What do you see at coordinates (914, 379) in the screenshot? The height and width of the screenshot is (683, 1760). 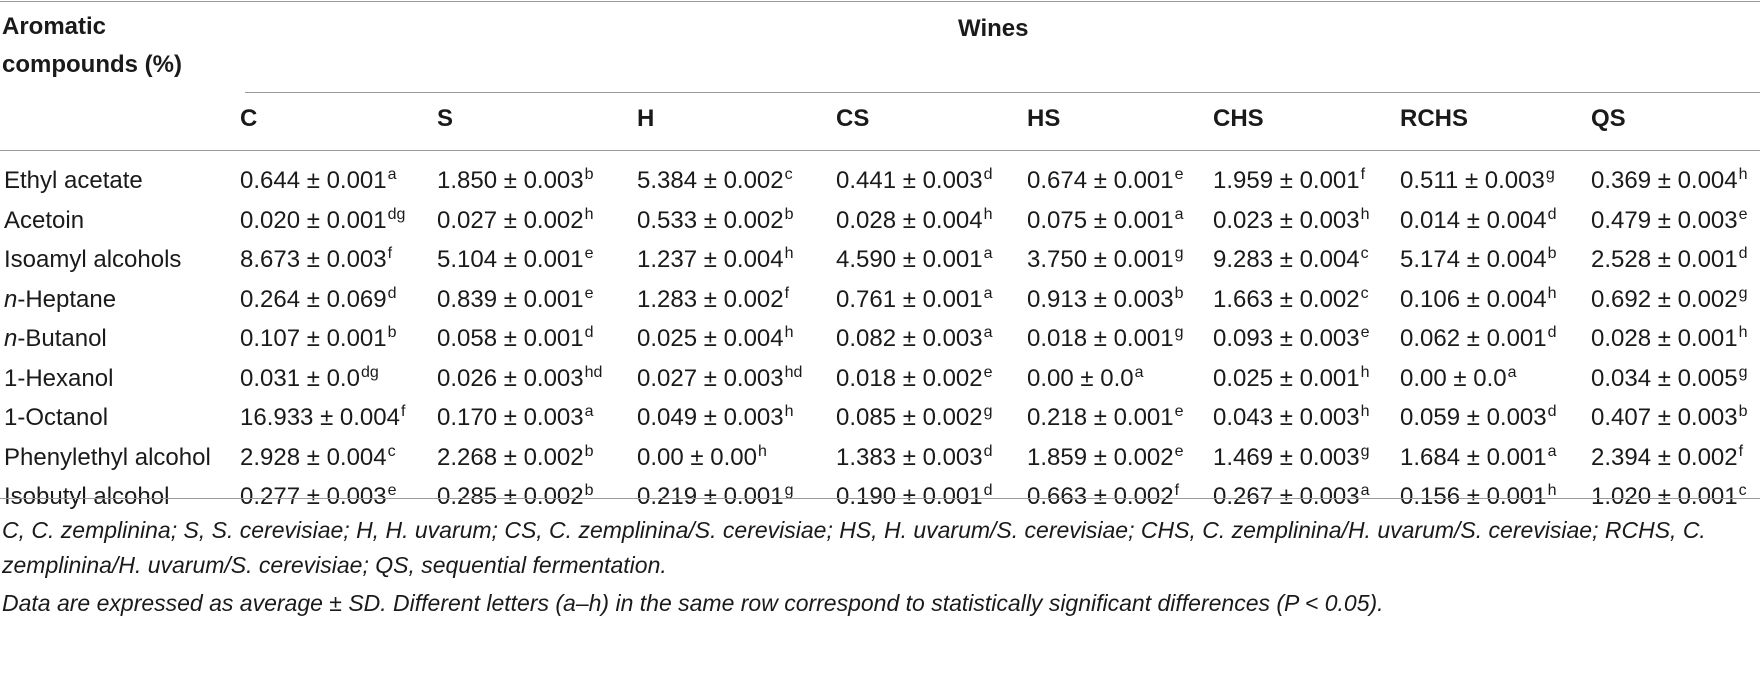 I see `table-cell: 0.018 ± 0.002e` at bounding box center [914, 379].